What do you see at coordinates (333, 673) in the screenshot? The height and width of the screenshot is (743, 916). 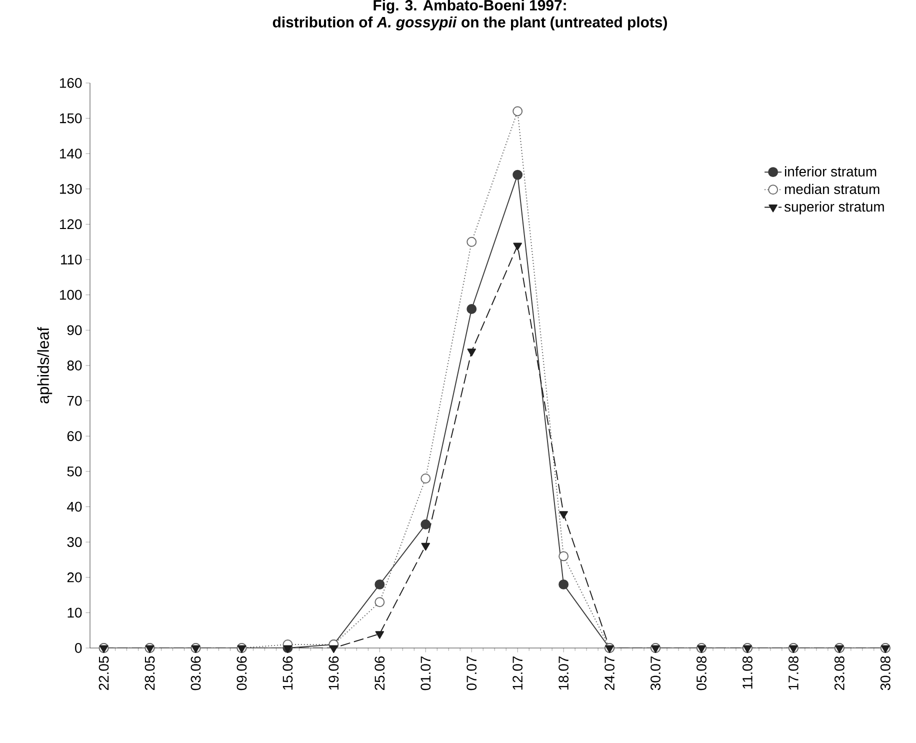 I see `x-tick-label: 19.06` at bounding box center [333, 673].